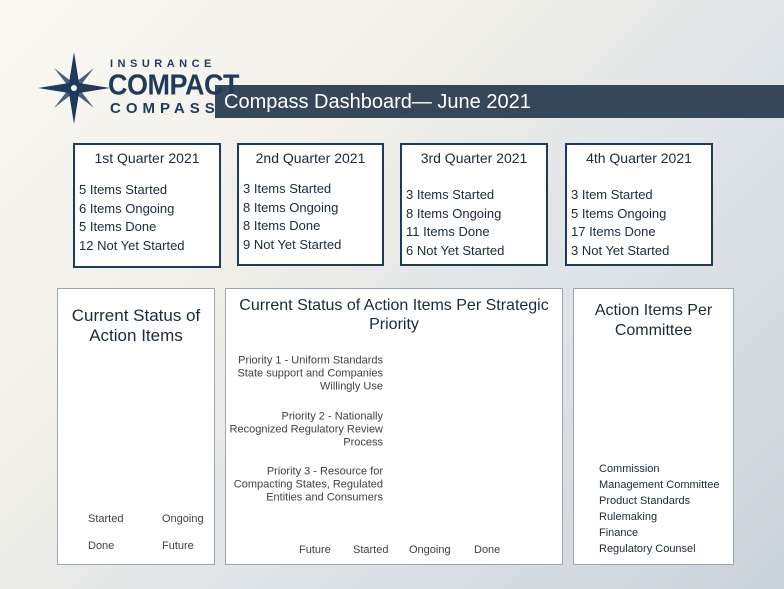 The width and height of the screenshot is (784, 589). I want to click on quarter-item: 12 Not Yet Started, so click(132, 245).